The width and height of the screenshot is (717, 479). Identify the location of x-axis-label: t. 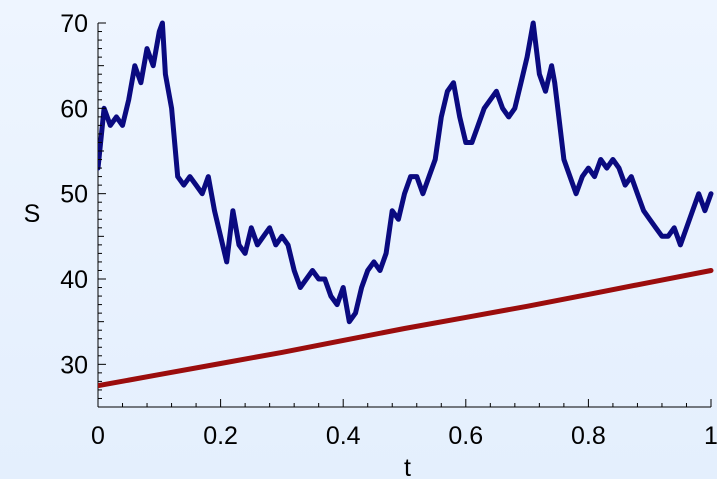
(407, 466).